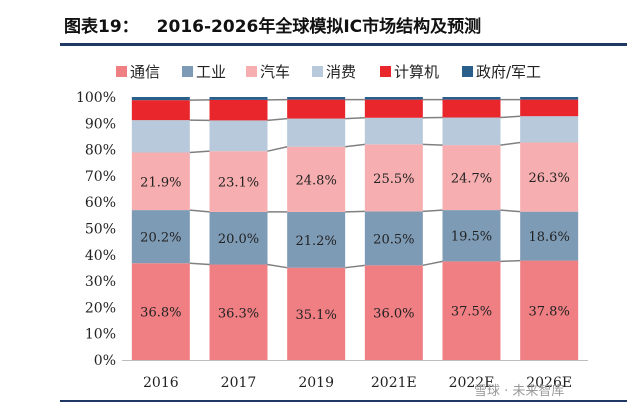  Describe the element at coordinates (519, 391) in the screenshot. I see `watermark: 雪球 · 未来智库` at that location.